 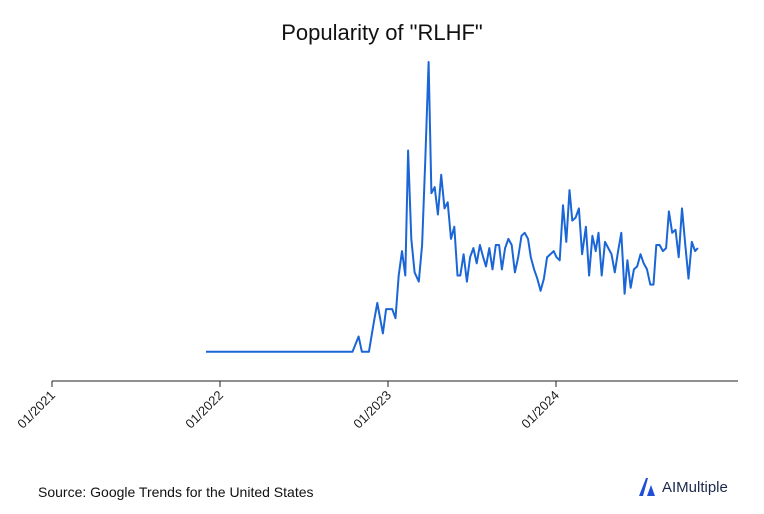 I want to click on x-tick-label: 01/2023, so click(x=372, y=410).